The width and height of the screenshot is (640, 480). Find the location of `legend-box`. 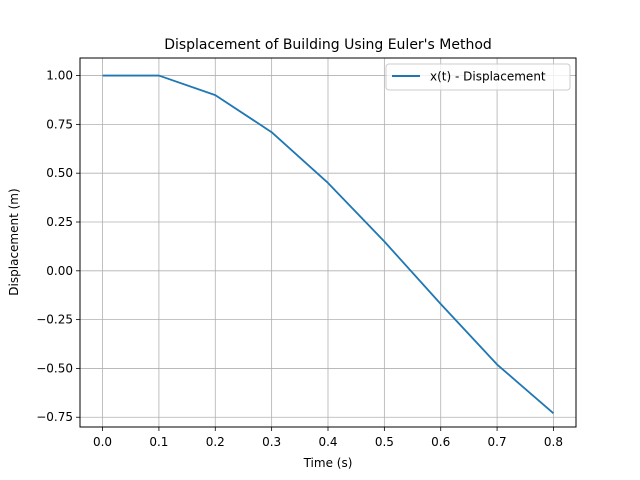

legend-box is located at coordinates (478, 77).